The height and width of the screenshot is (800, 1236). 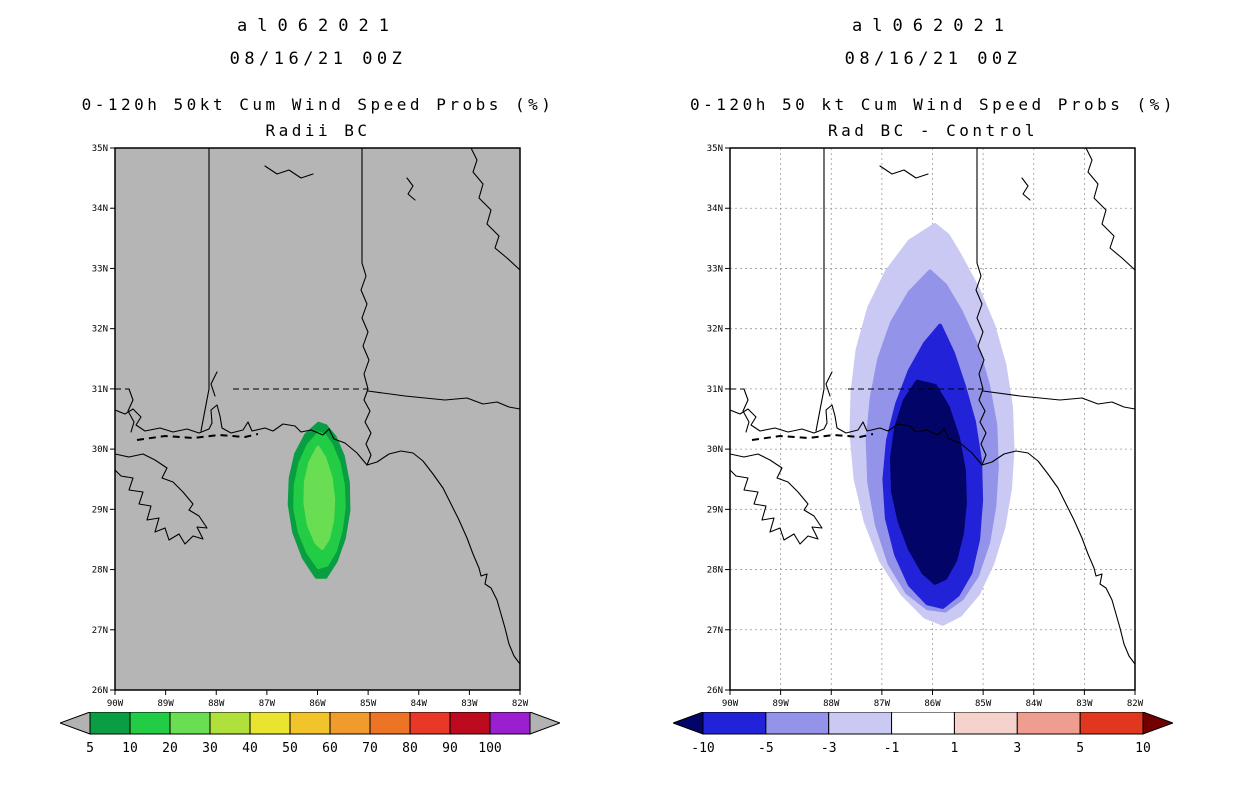 I want to click on lon-tick-label: 87W, so click(x=882, y=704).